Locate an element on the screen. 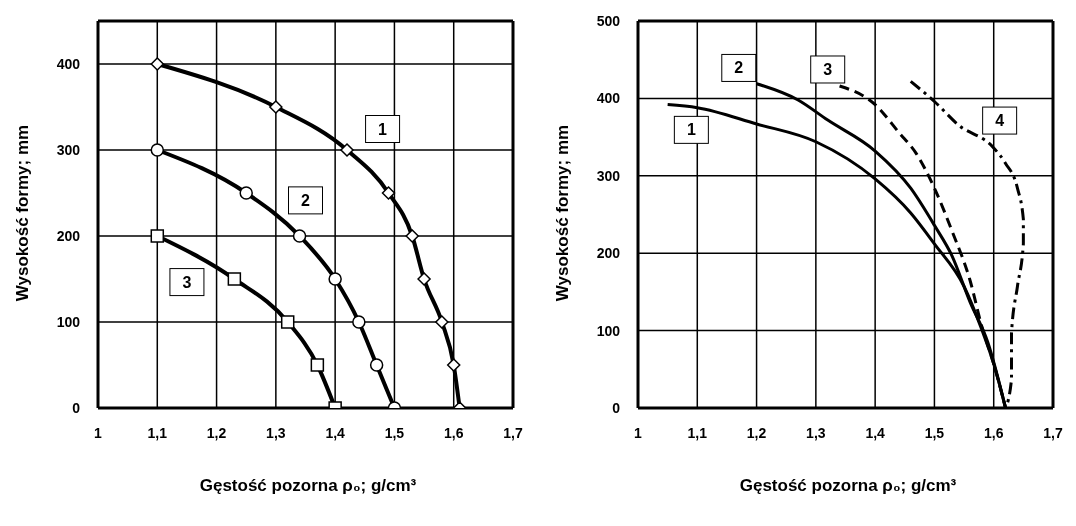  annotation: 4 is located at coordinates (1000, 121).